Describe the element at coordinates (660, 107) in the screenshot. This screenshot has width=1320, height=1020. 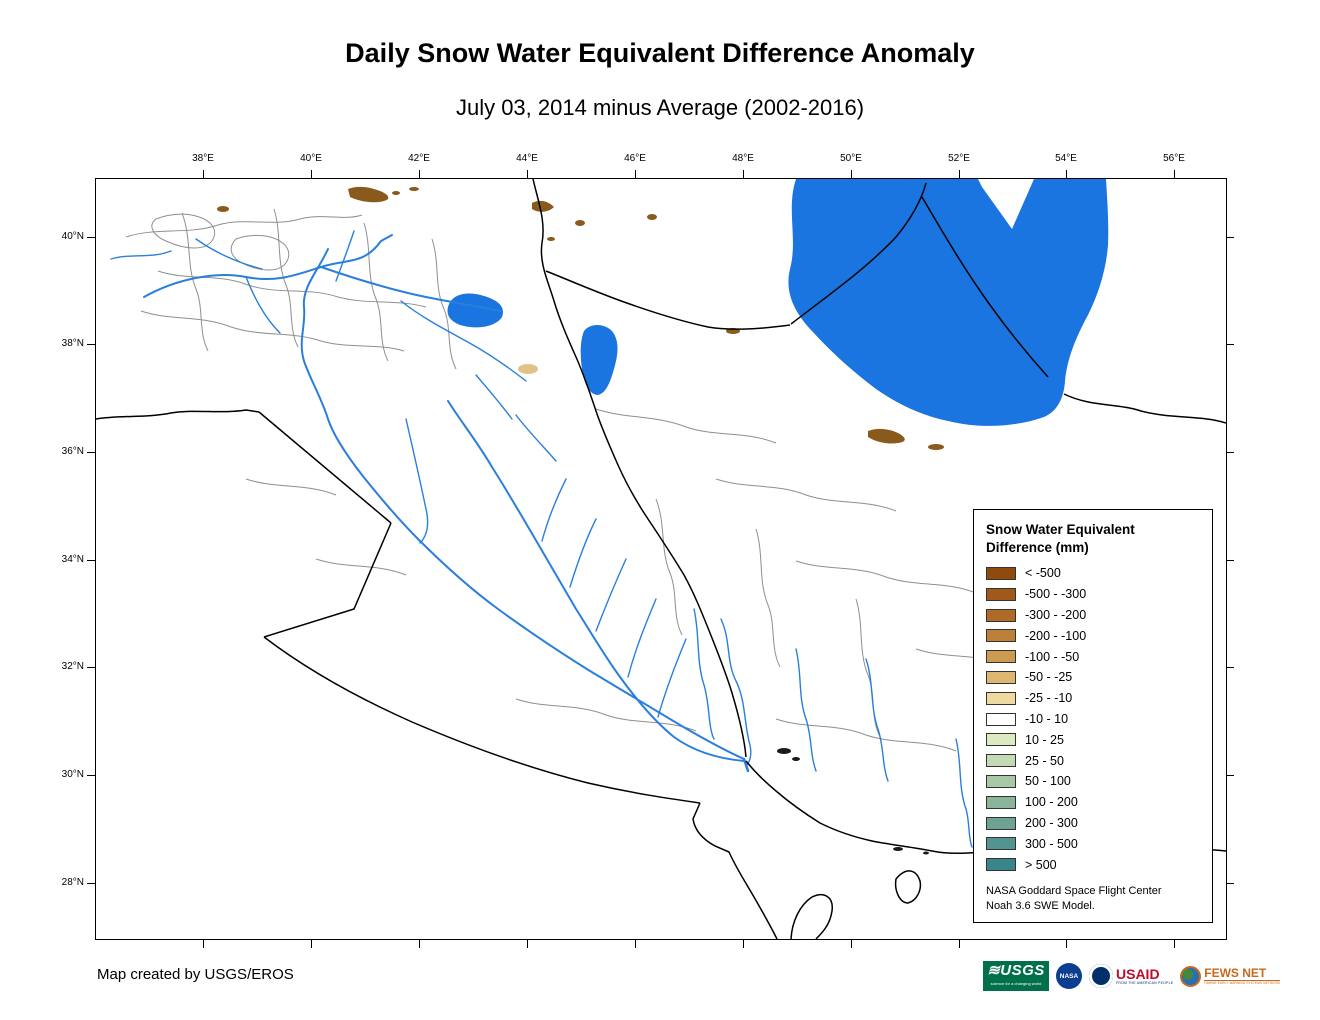
I see `page-subtitle: July 03, 2014 minus Average (2002-2016)` at that location.